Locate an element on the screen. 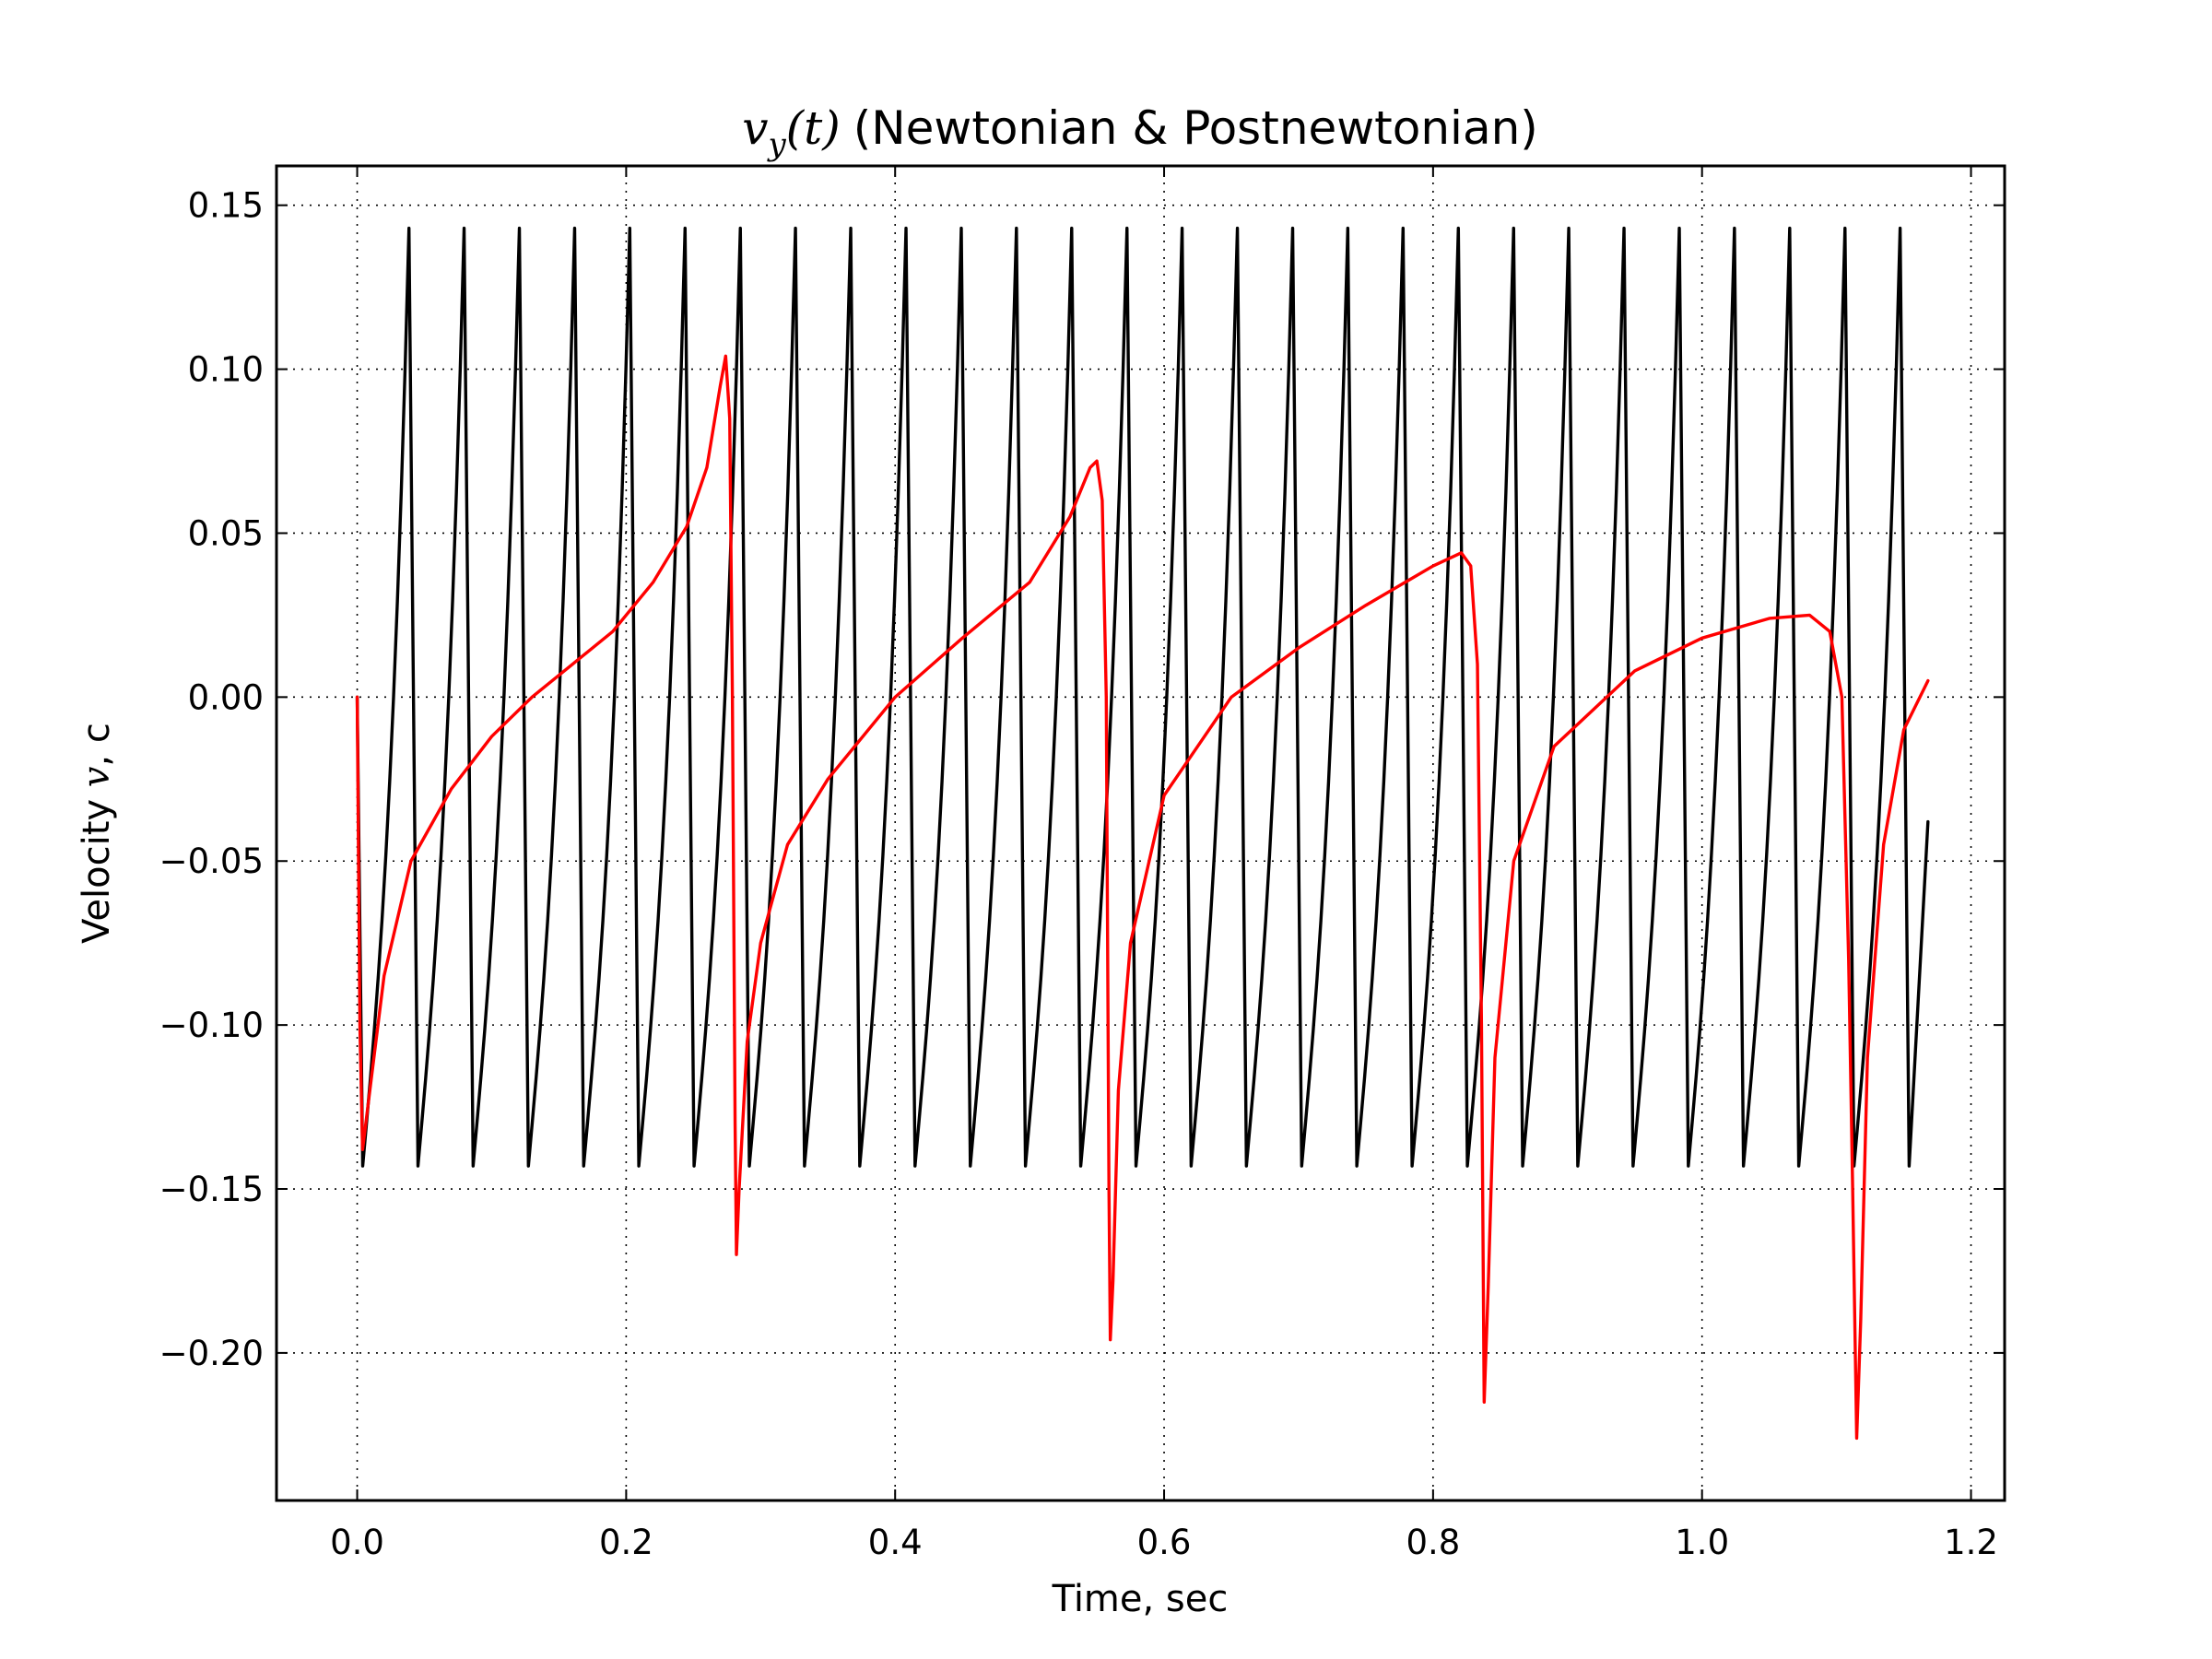 The height and width of the screenshot is (1659, 2212). x-tick-label: 0.6 is located at coordinates (1164, 1542).